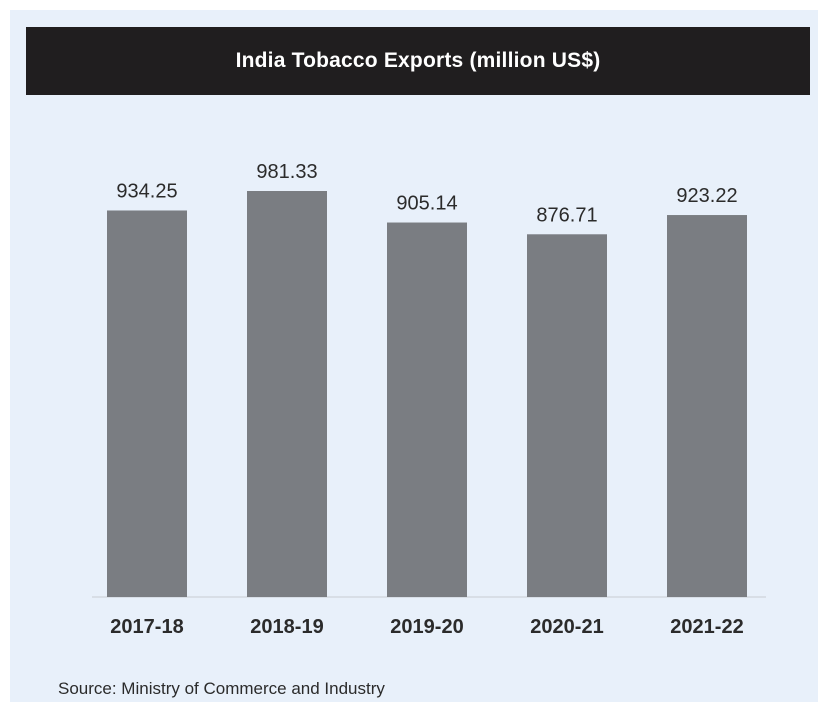 The height and width of the screenshot is (702, 828). Describe the element at coordinates (286, 172) in the screenshot. I see `bar-value-label: 981.33` at that location.